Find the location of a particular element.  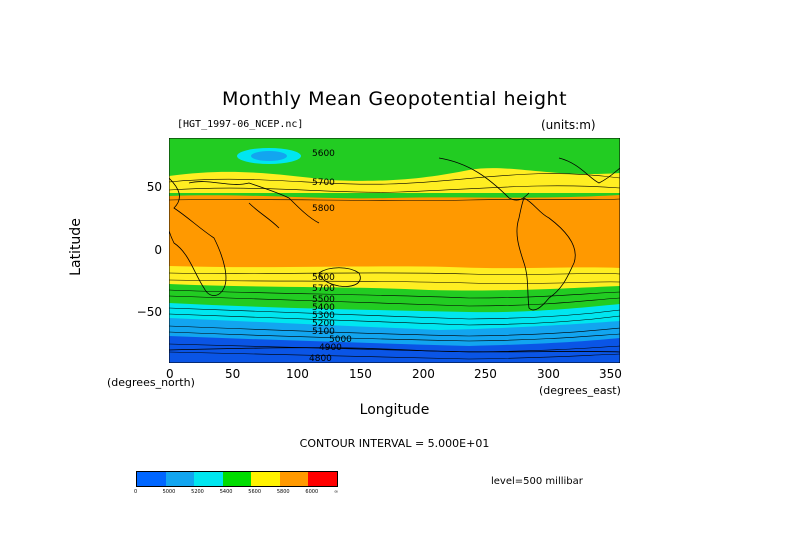

colorbar-label: 5000 is located at coordinates (169, 492).